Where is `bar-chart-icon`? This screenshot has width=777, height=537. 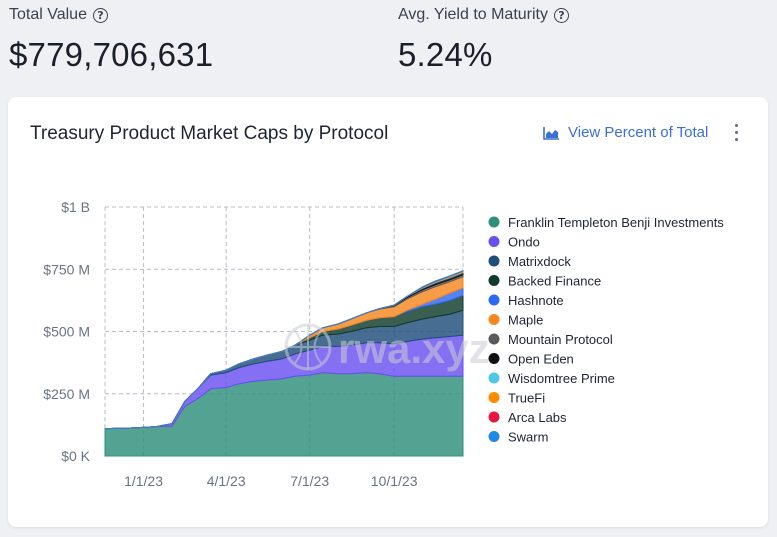 bar-chart-icon is located at coordinates (551, 133).